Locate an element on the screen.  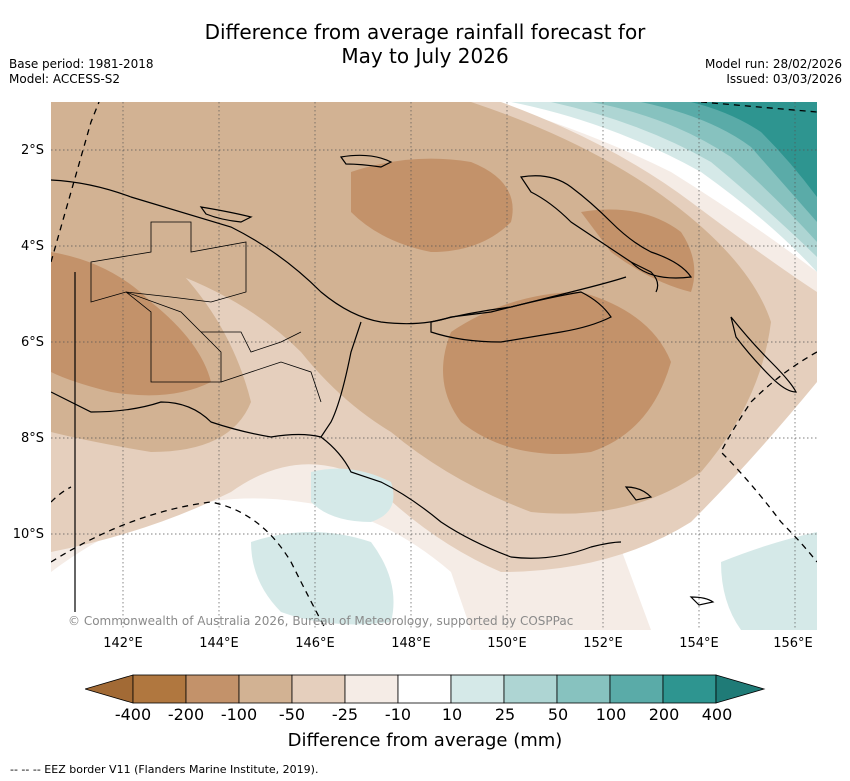
lat-label-8s: 8°S is located at coordinates (32, 438).